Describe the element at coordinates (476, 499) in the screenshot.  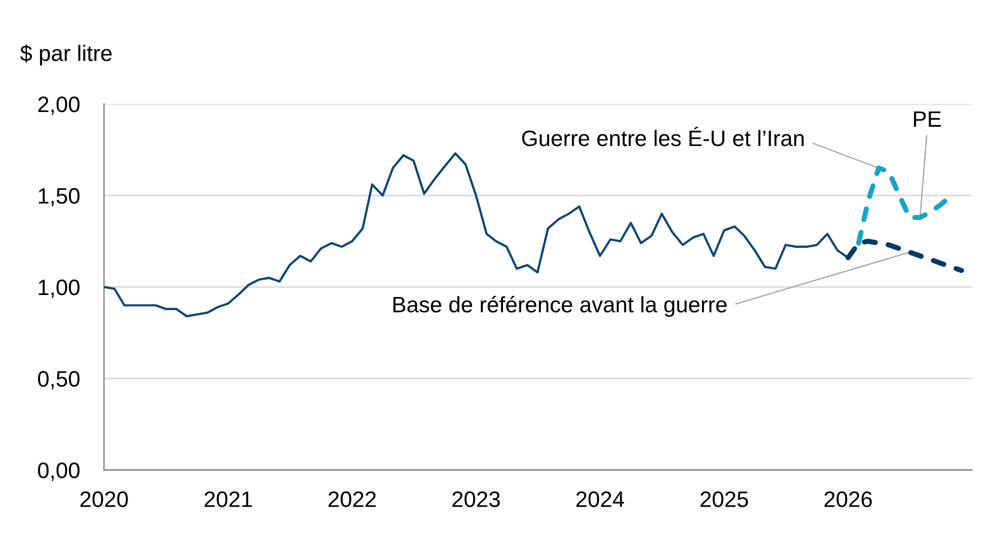
I see `x-tick-label: 2023` at that location.